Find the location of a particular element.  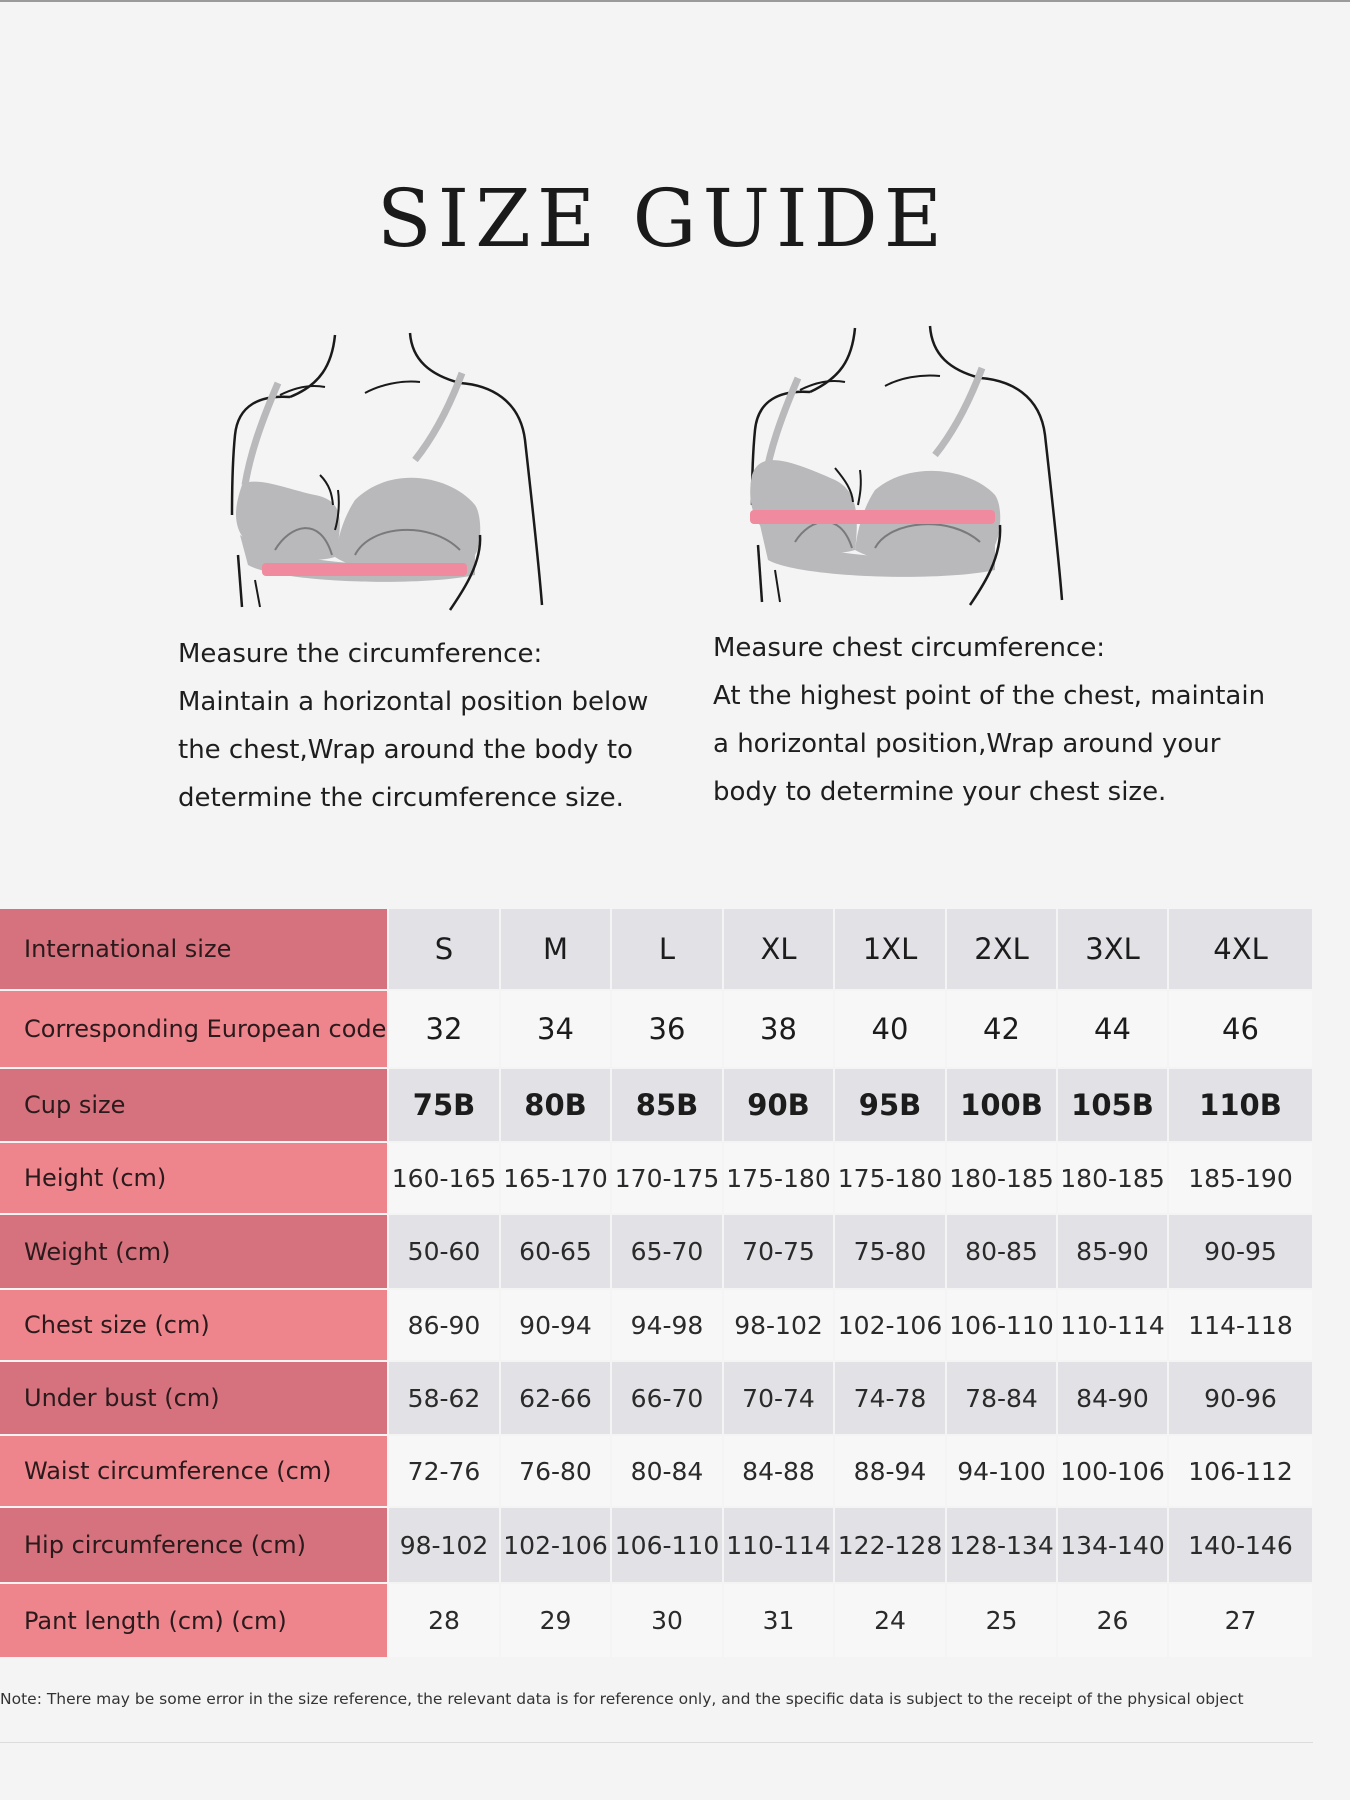

top-border is located at coordinates (675, 1).